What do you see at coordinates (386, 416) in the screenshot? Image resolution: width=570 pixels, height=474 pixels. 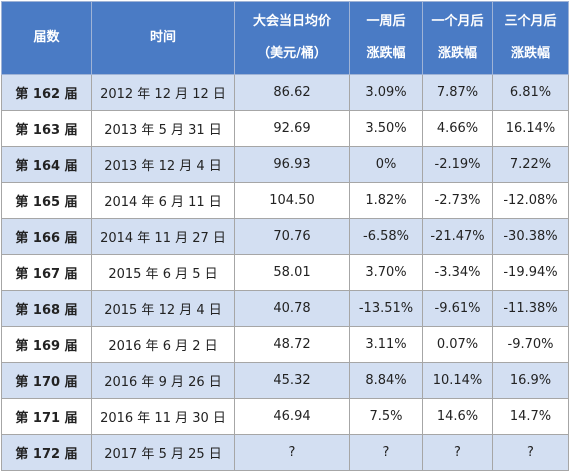 I see `data-cell: 7.5%` at bounding box center [386, 416].